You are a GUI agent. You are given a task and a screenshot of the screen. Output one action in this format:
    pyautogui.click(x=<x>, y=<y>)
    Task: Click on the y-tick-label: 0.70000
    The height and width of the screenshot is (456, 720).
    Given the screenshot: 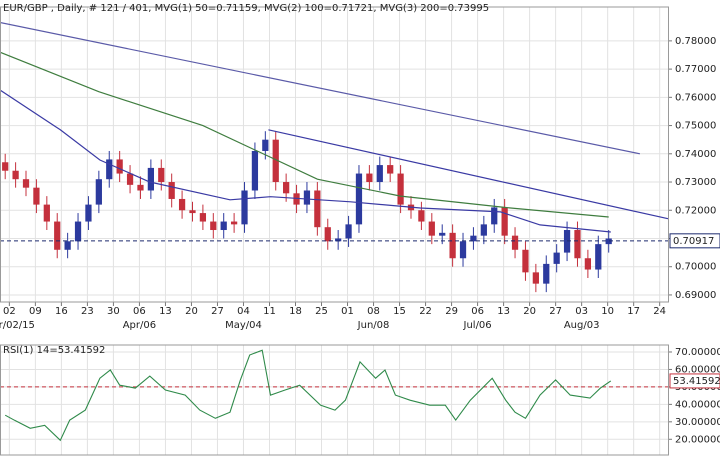 What is the action you would take?
    pyautogui.click(x=695, y=267)
    